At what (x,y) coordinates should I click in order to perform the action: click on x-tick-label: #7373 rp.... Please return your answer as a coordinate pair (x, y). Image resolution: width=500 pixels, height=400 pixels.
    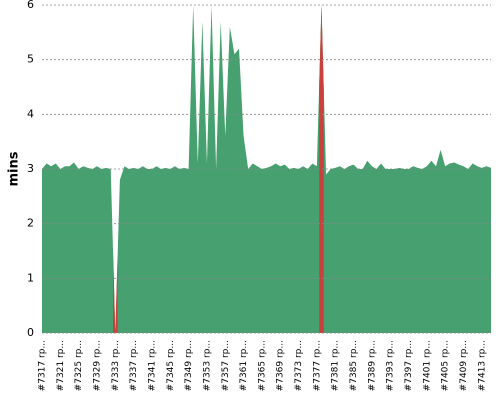
    Looking at the image, I should click on (299, 365).